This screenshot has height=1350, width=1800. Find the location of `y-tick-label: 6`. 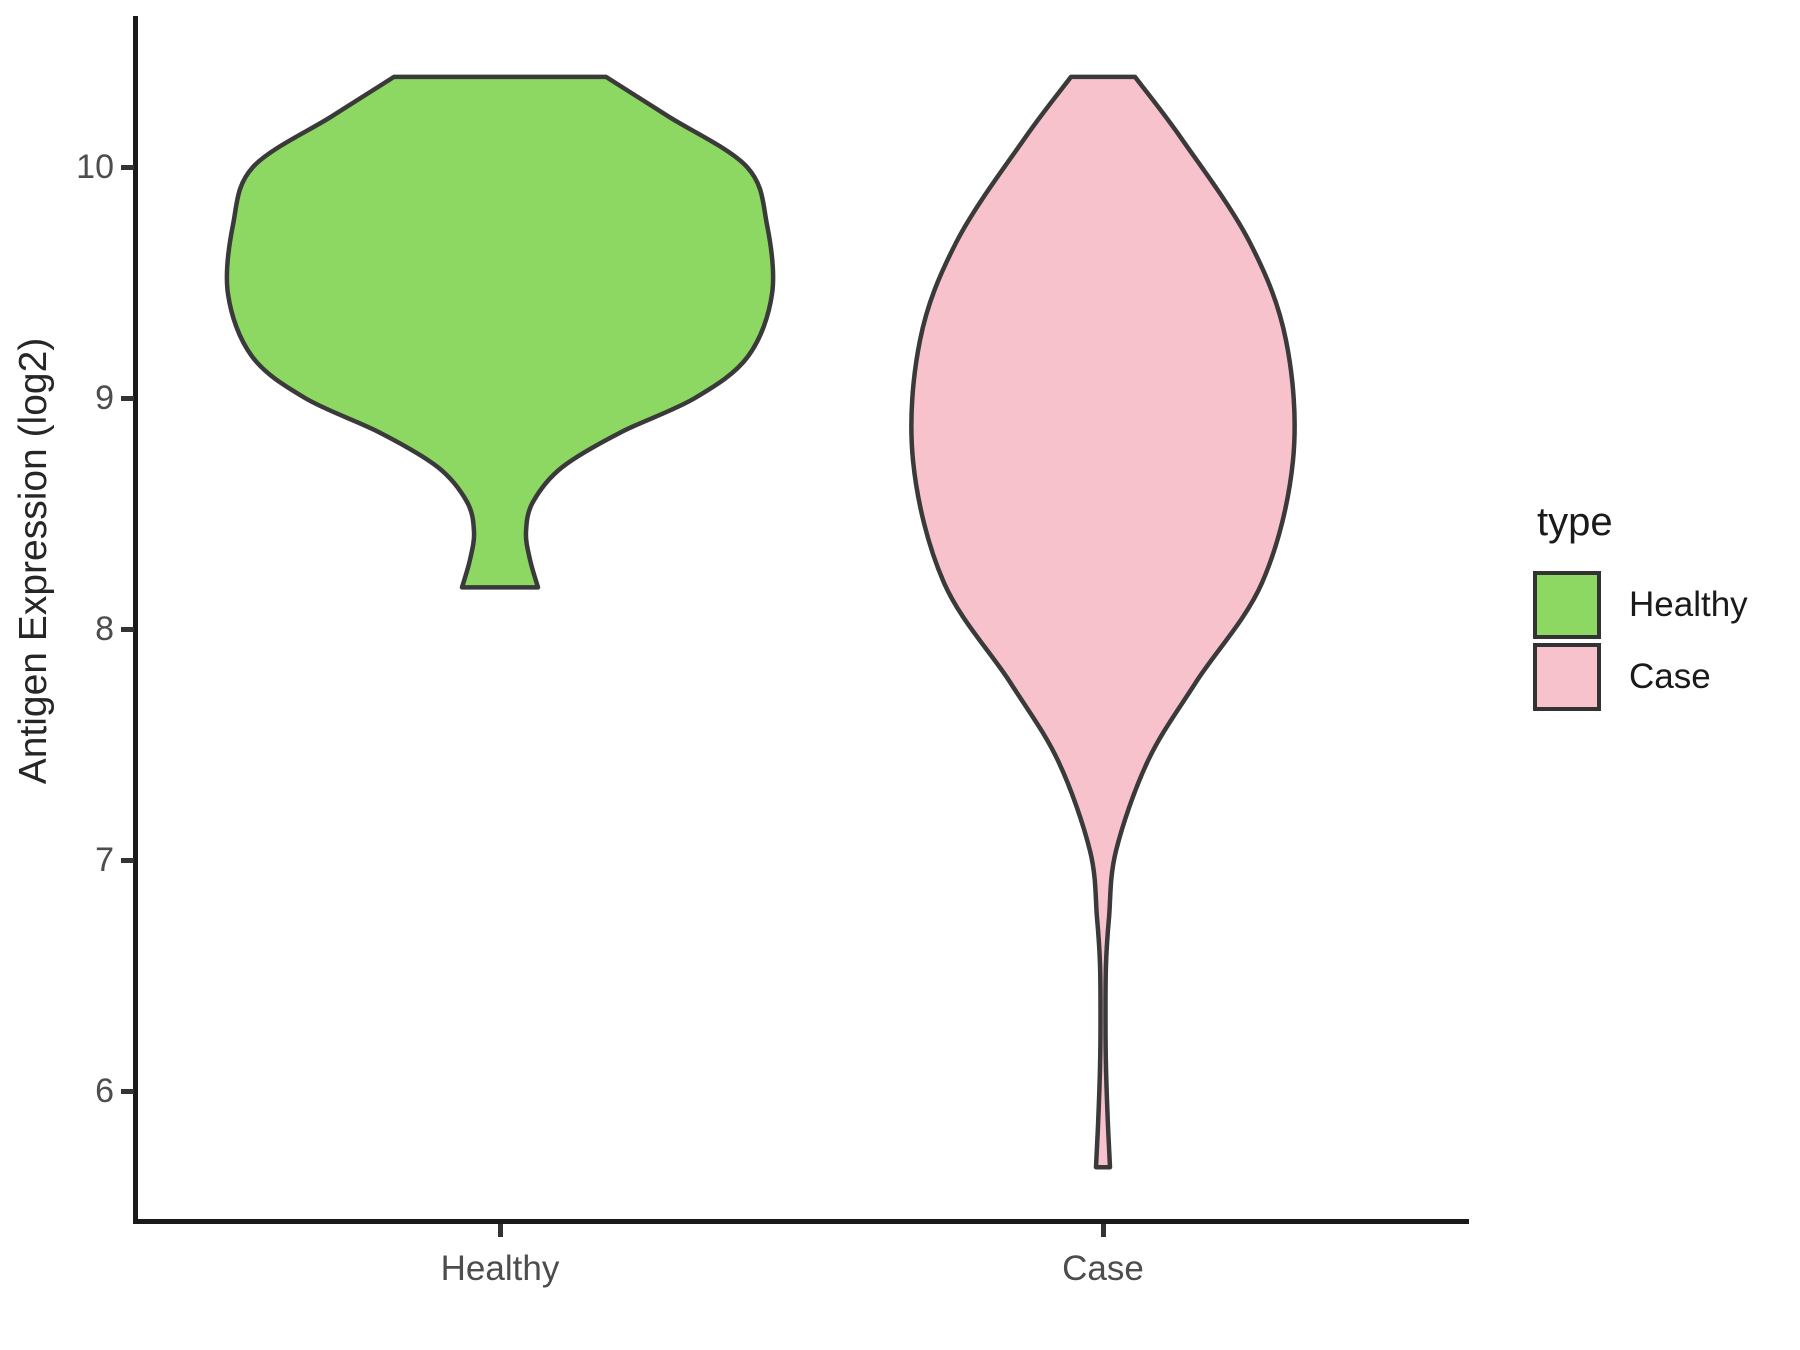

y-tick-label: 6 is located at coordinates (104, 1091).